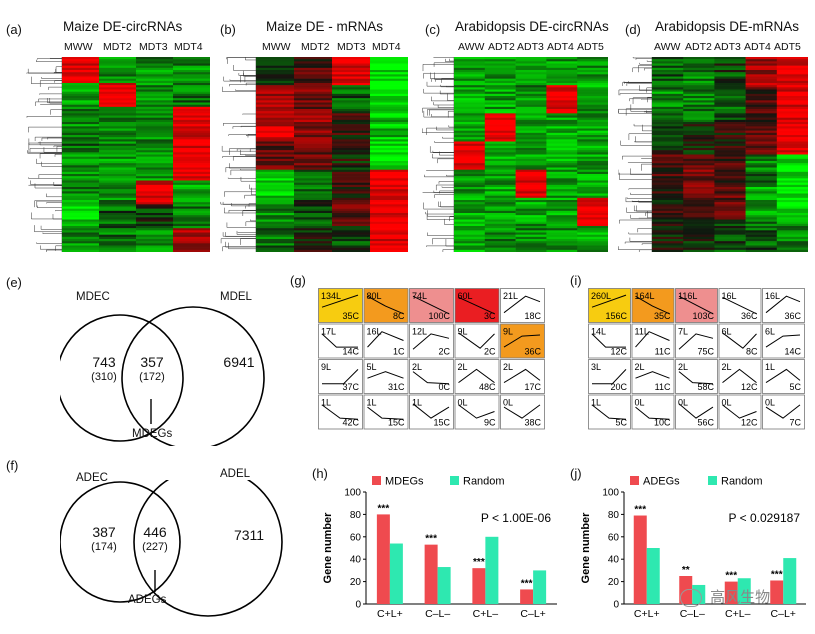  I want to click on venn-overlap: 357 (172), so click(152, 369).